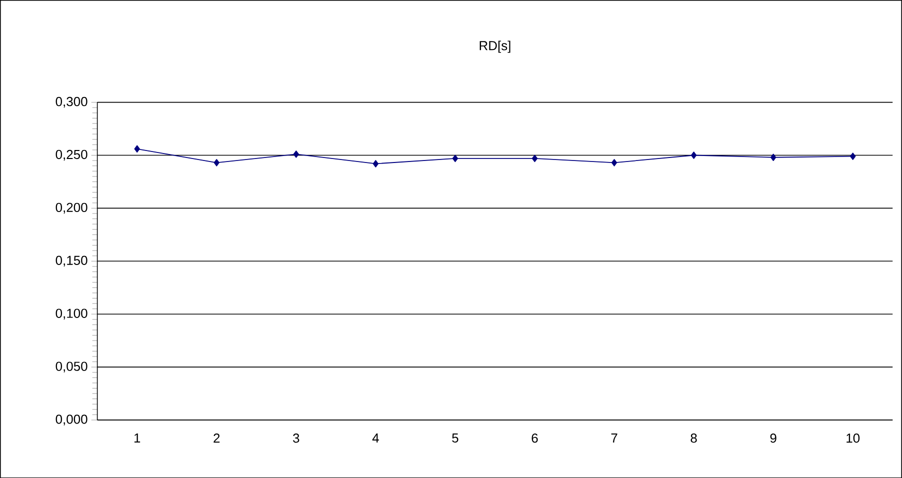  What do you see at coordinates (72, 208) in the screenshot?
I see `y-tick-label: 0,200` at bounding box center [72, 208].